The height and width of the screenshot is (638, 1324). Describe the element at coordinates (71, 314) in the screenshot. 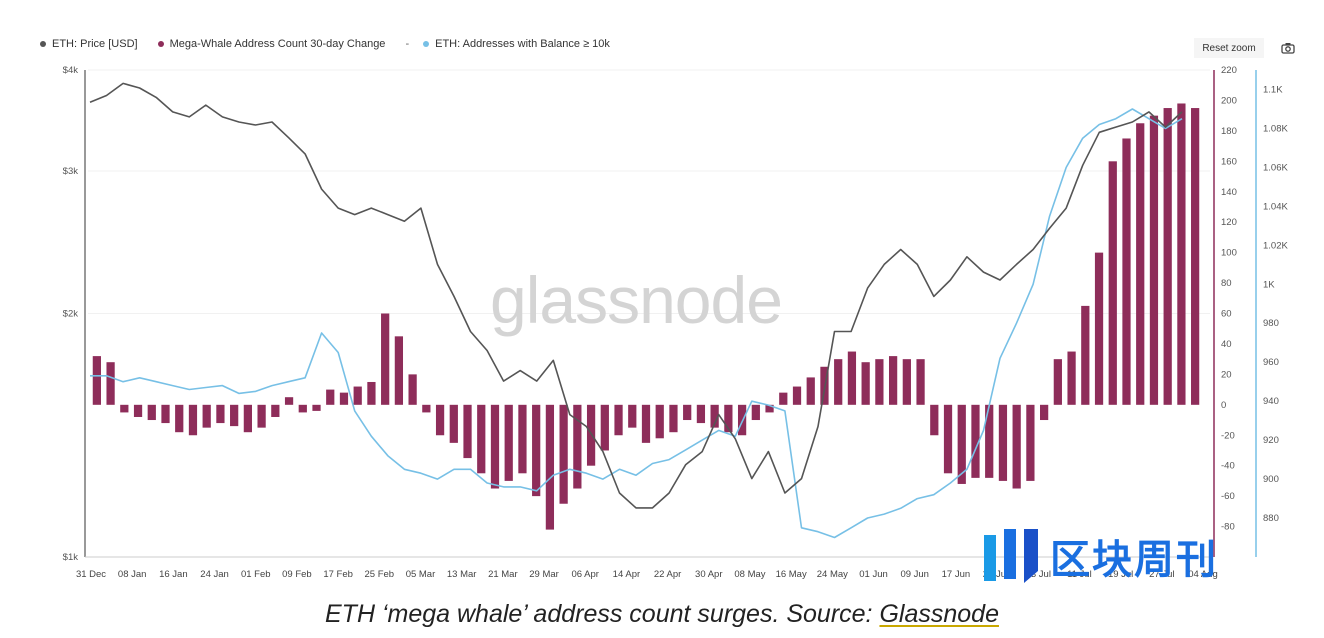

I see `y-left-tick-label: $2k` at that location.